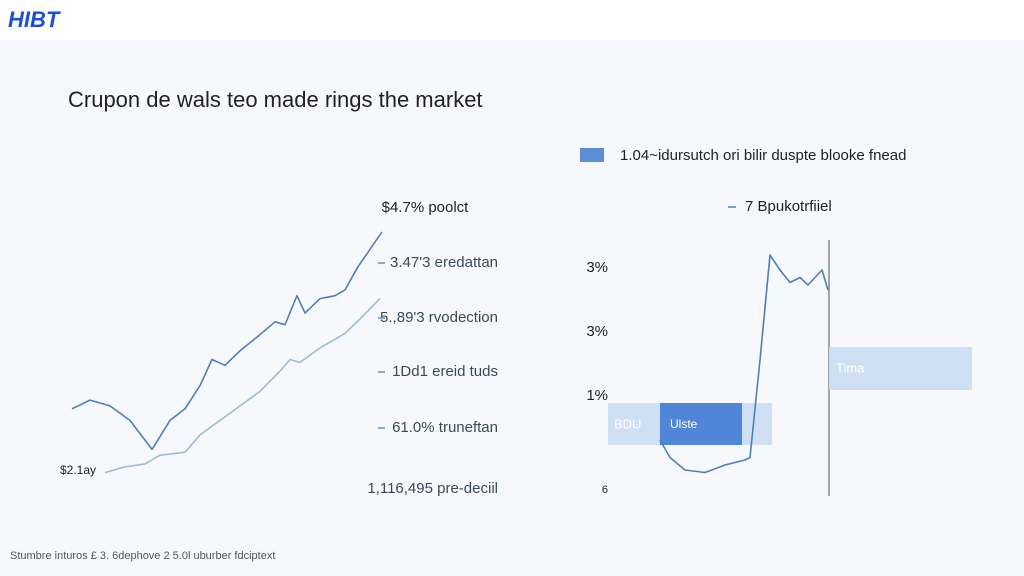  I want to click on box-label: BDU, so click(627, 423).